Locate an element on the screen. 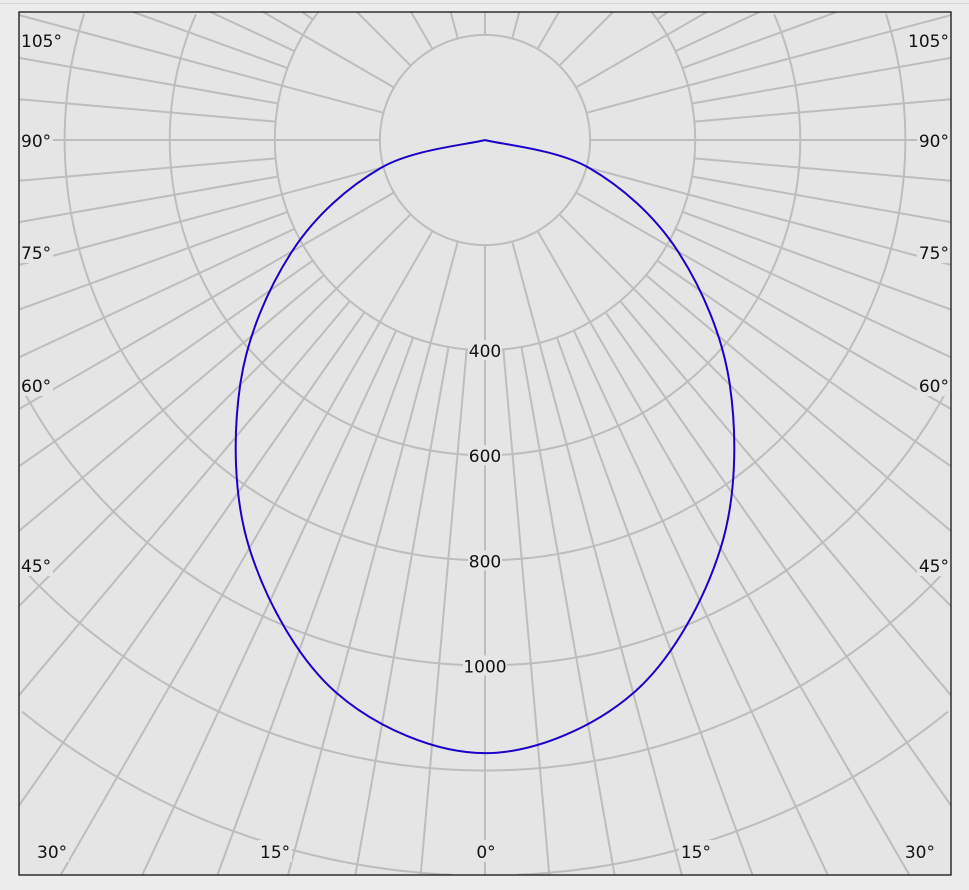 This screenshot has width=969, height=890. angle-label-left-1: 90° is located at coordinates (36, 140).